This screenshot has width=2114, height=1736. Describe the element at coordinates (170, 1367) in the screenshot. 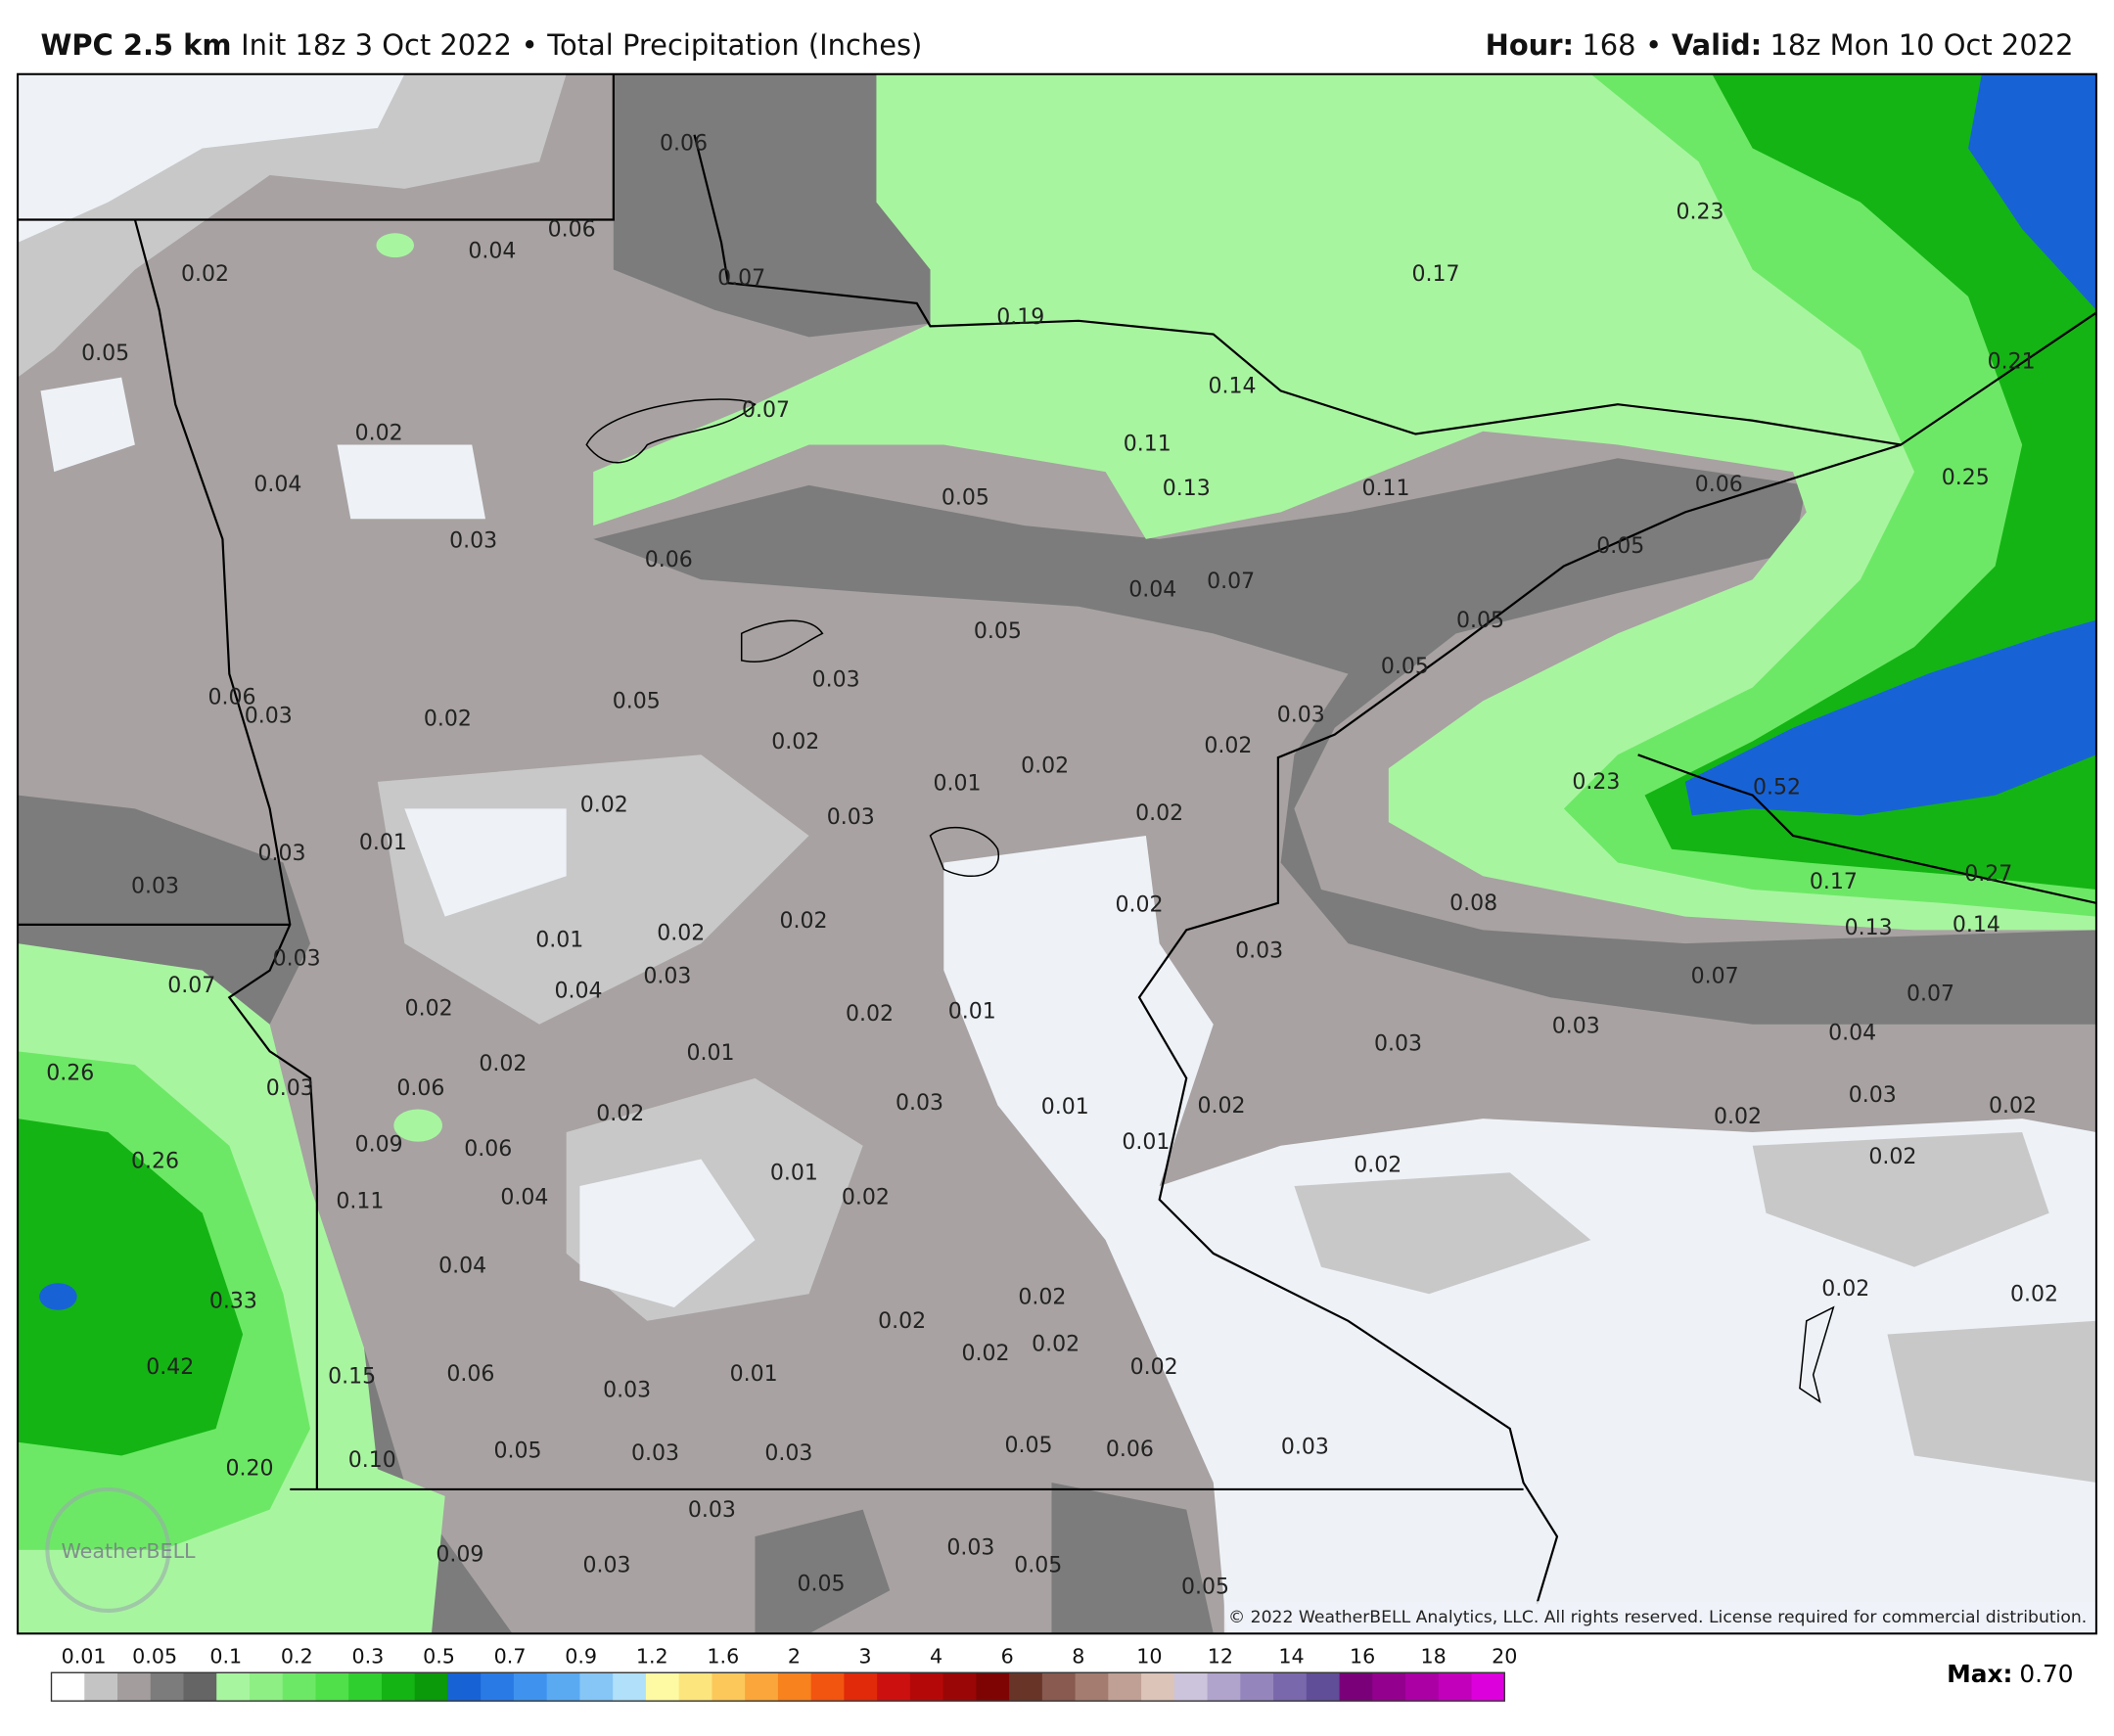

I see `value-label: 0.42` at that location.